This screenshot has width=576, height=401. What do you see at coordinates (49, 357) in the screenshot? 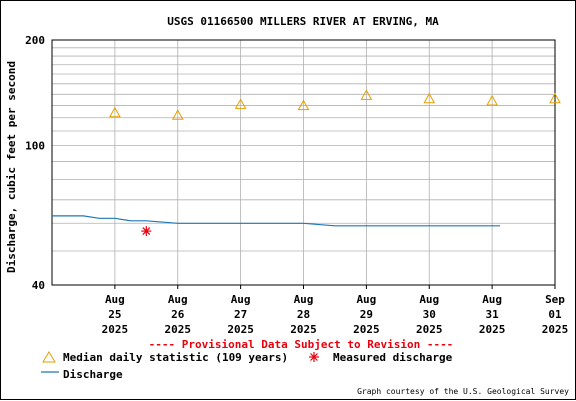
I see `legend-median-marker` at bounding box center [49, 357].